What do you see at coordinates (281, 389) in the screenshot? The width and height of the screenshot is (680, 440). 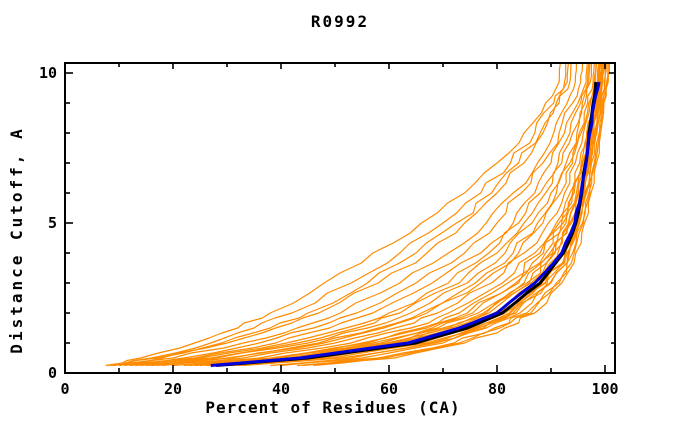 I see `x-tick-label: 40` at bounding box center [281, 389].